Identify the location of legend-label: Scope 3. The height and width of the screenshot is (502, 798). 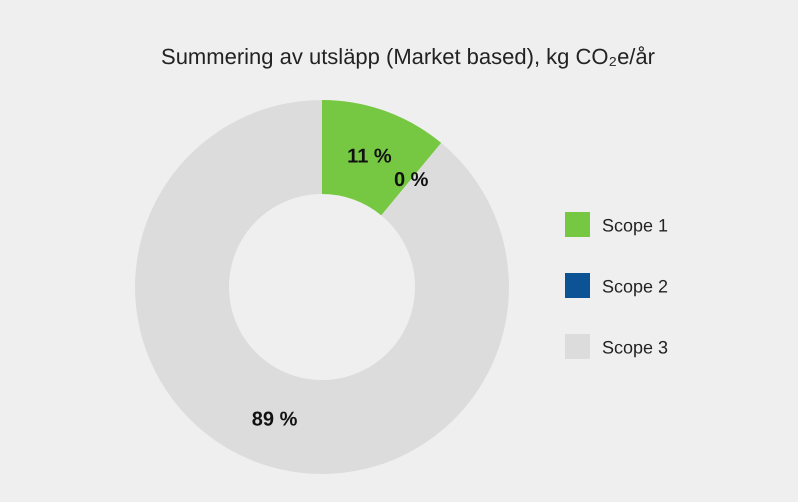
(635, 347).